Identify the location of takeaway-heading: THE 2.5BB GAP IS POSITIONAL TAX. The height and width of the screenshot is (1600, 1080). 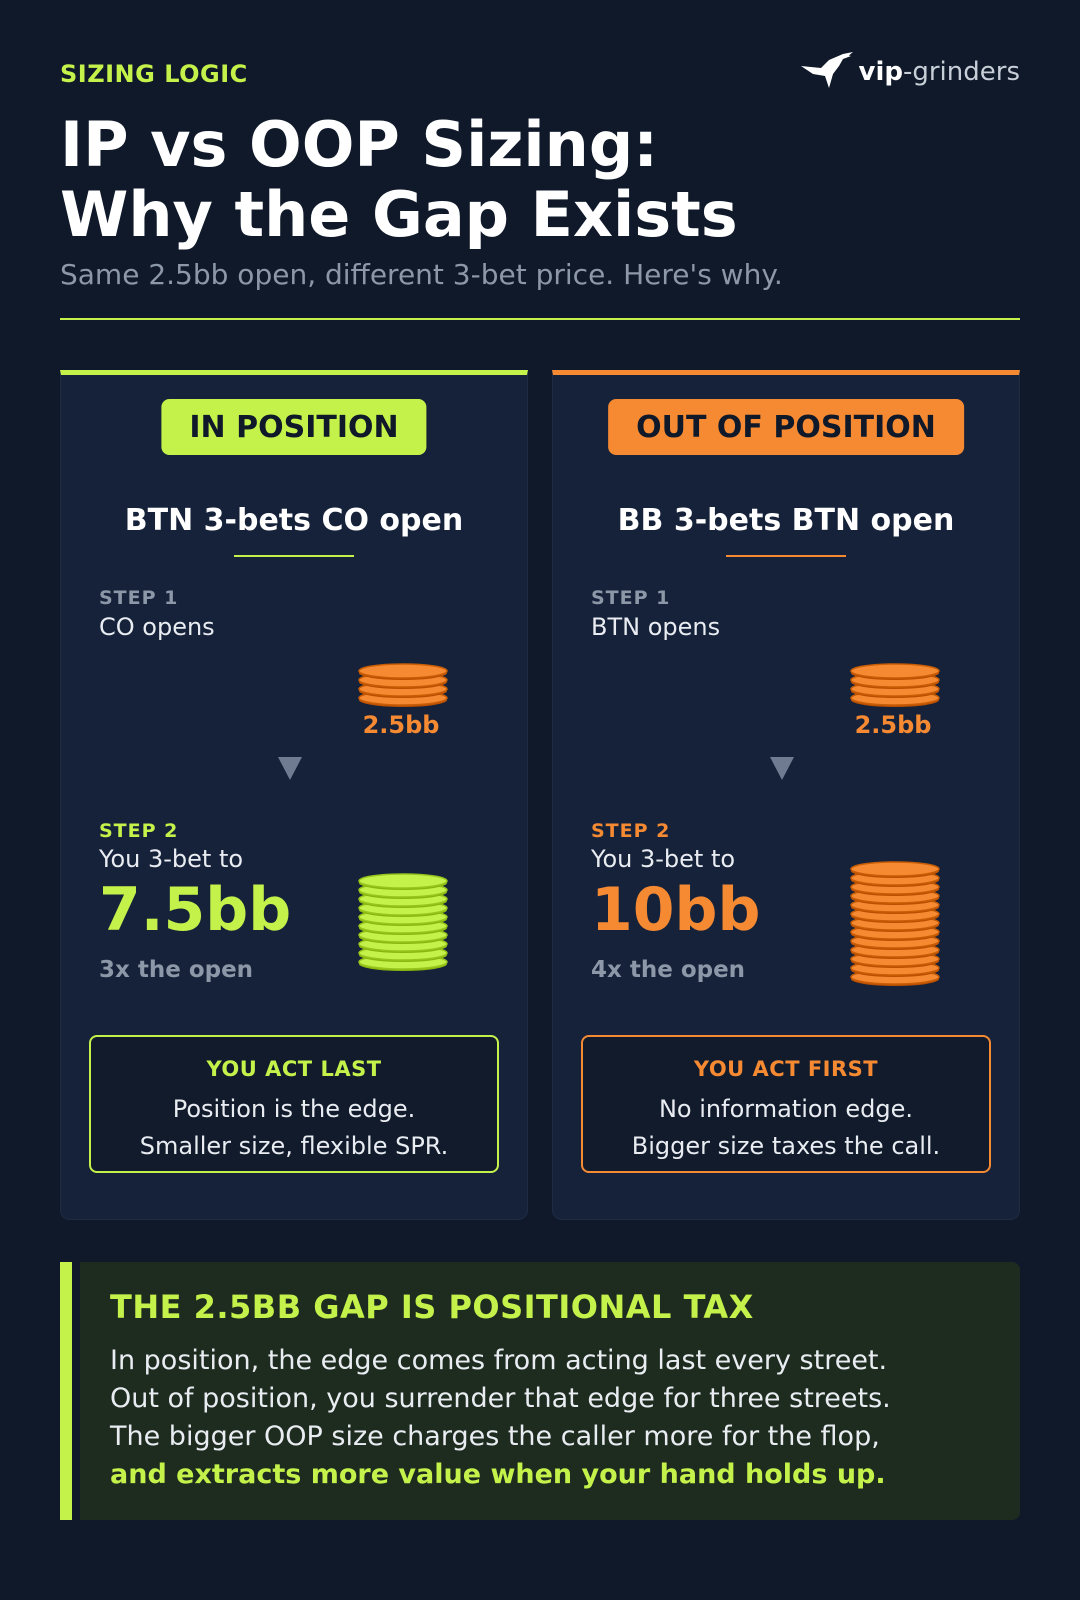
(432, 1307).